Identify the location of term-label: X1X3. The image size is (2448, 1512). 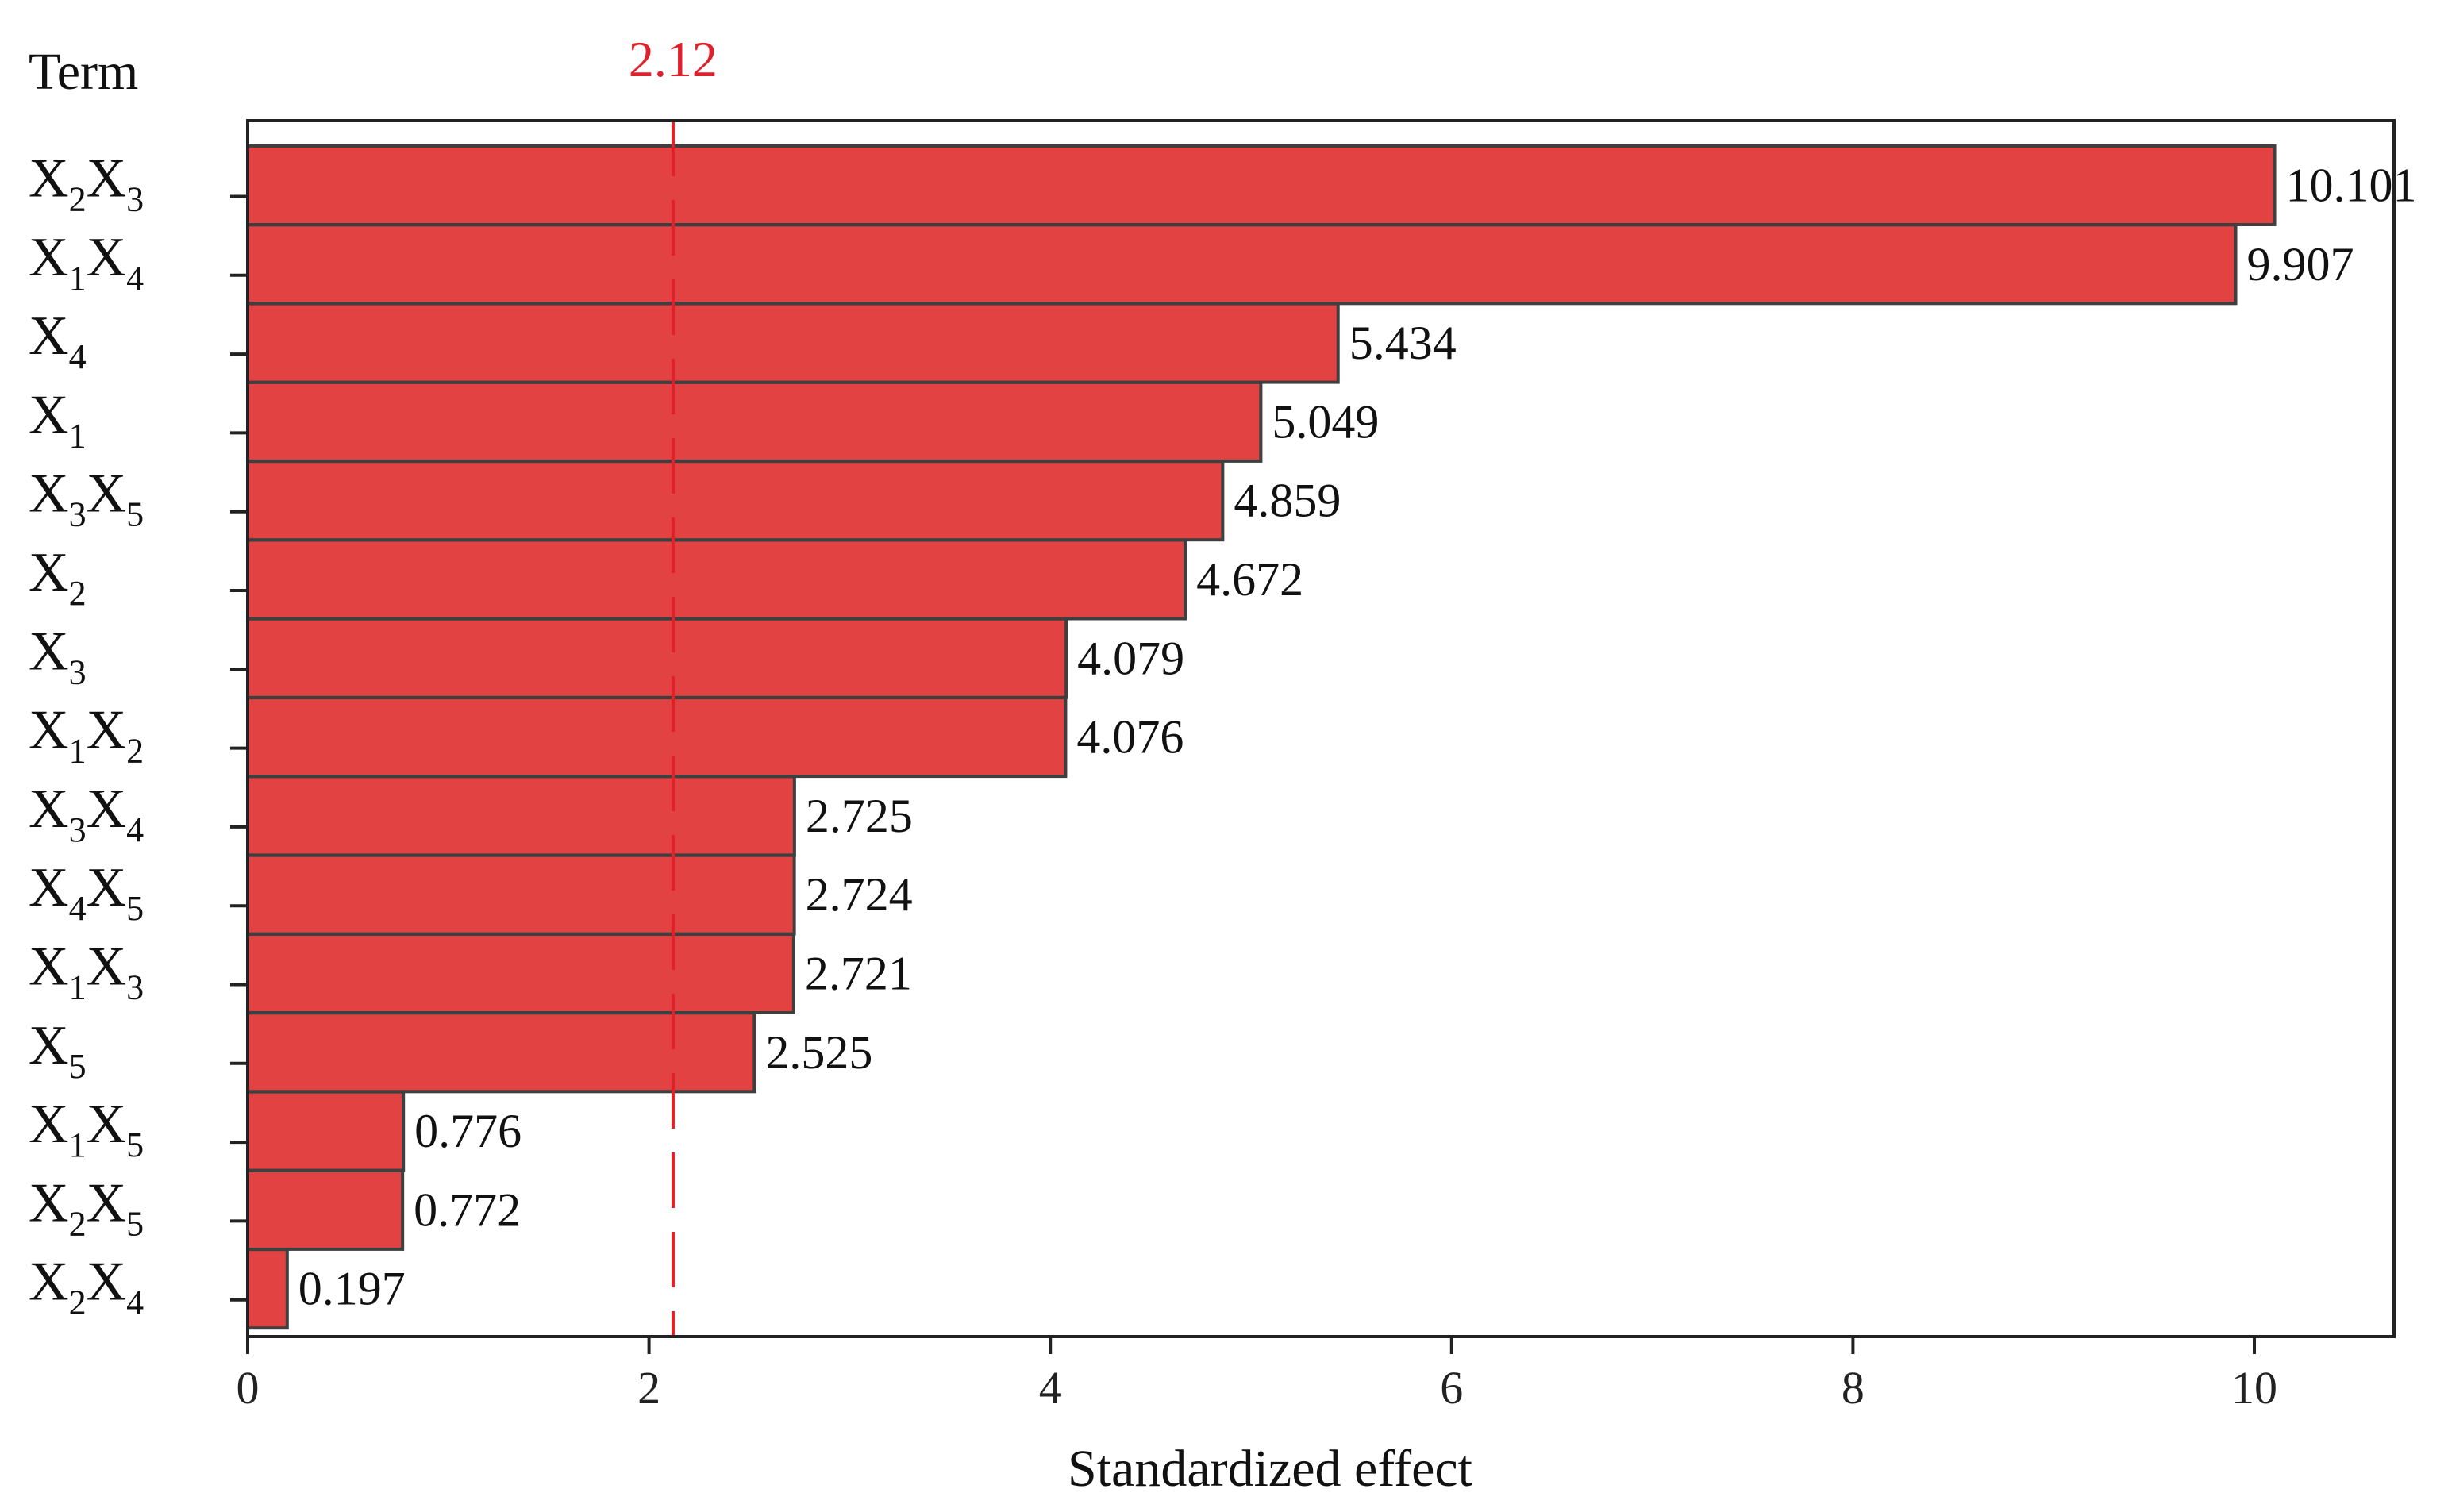
(86, 972).